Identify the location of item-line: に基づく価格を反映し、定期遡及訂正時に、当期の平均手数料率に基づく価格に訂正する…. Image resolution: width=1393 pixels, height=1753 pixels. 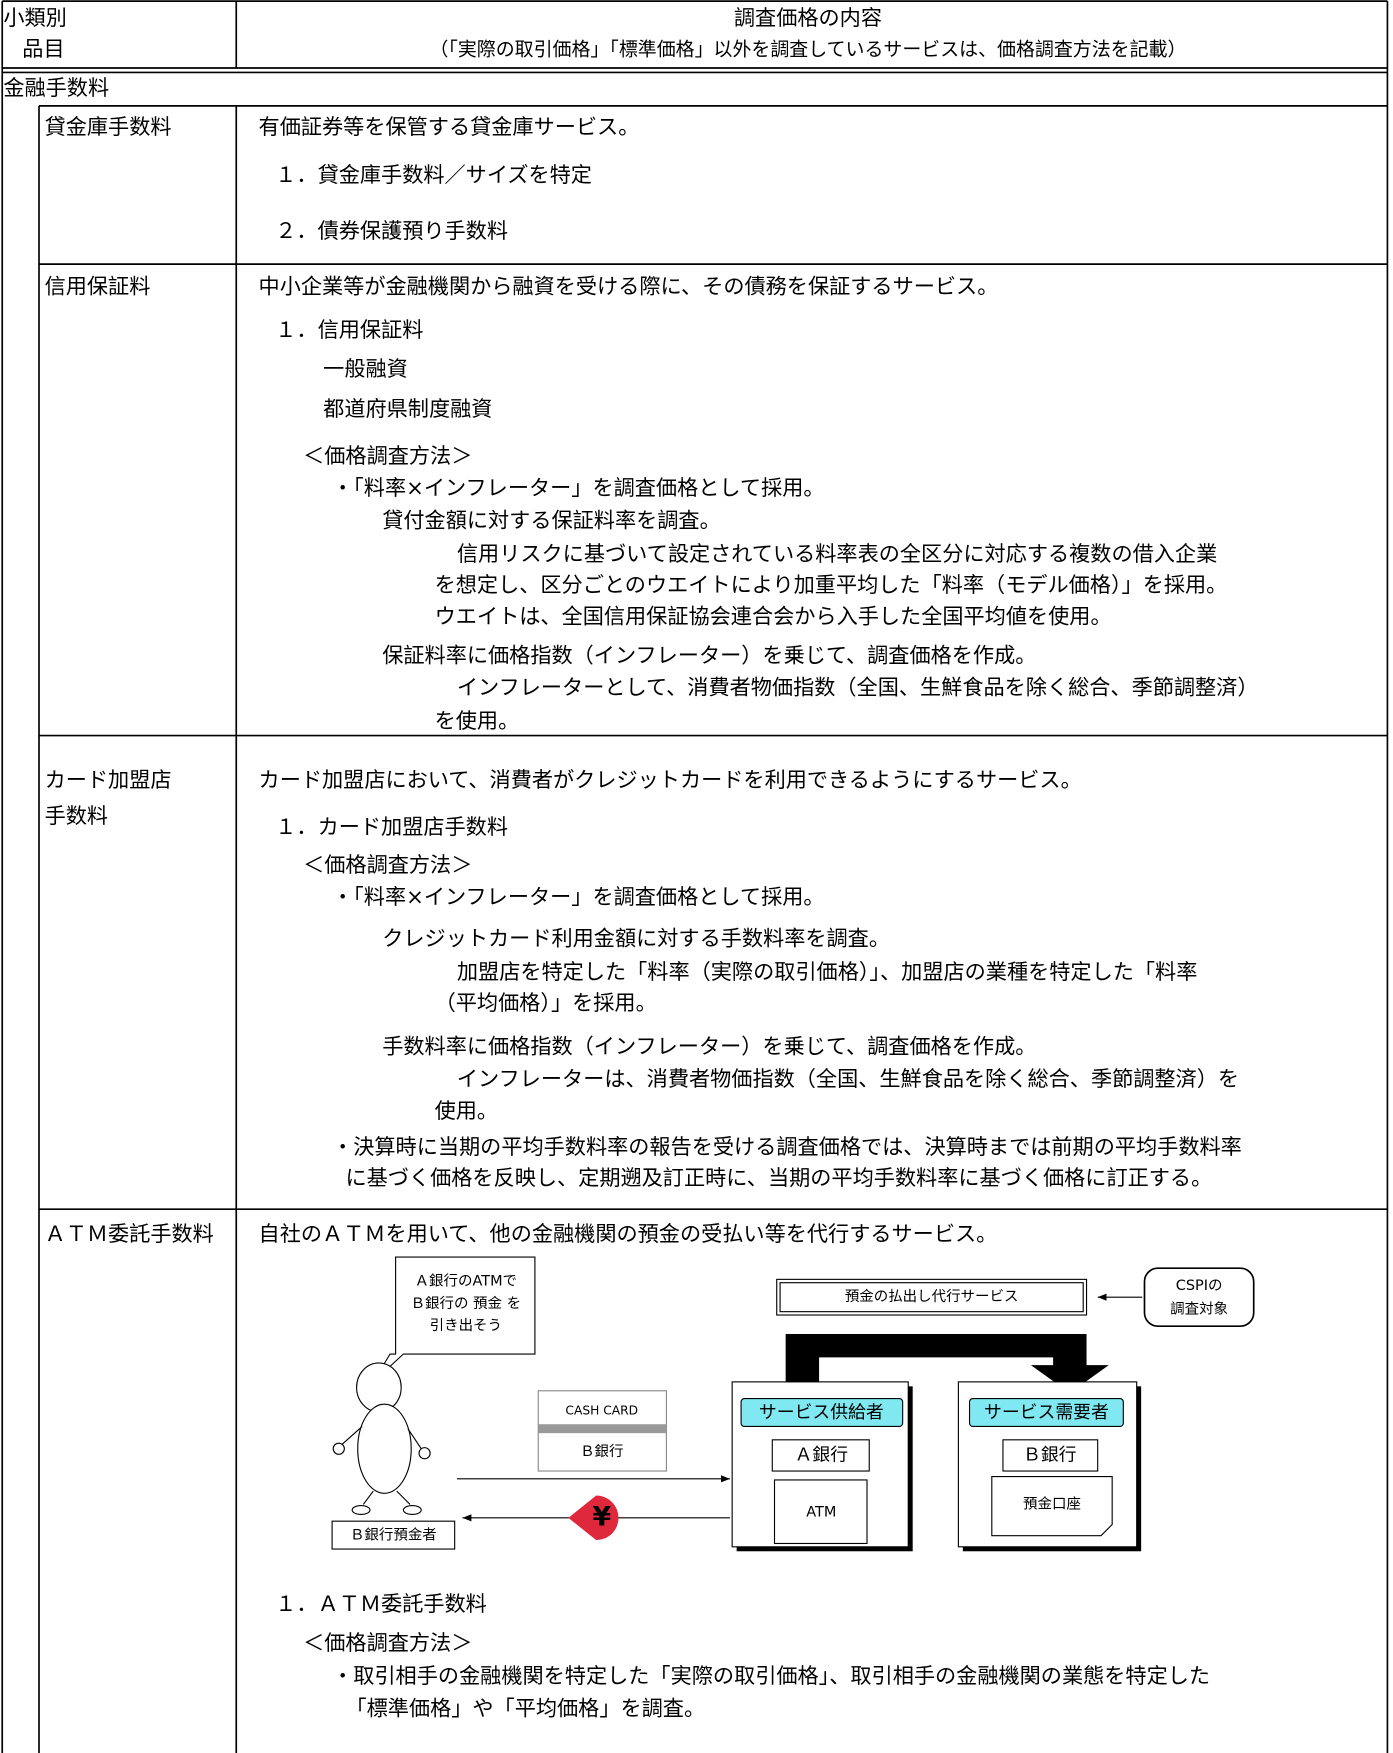
(778, 1177).